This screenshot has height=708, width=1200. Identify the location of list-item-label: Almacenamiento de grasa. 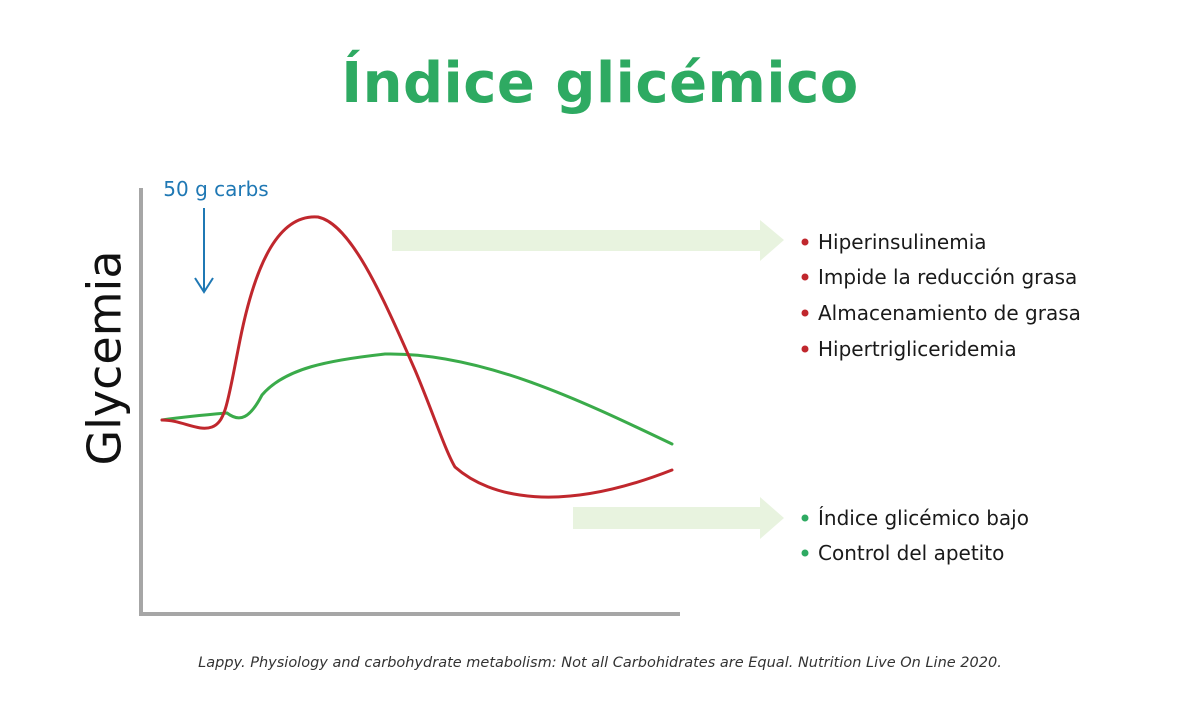
(949, 313).